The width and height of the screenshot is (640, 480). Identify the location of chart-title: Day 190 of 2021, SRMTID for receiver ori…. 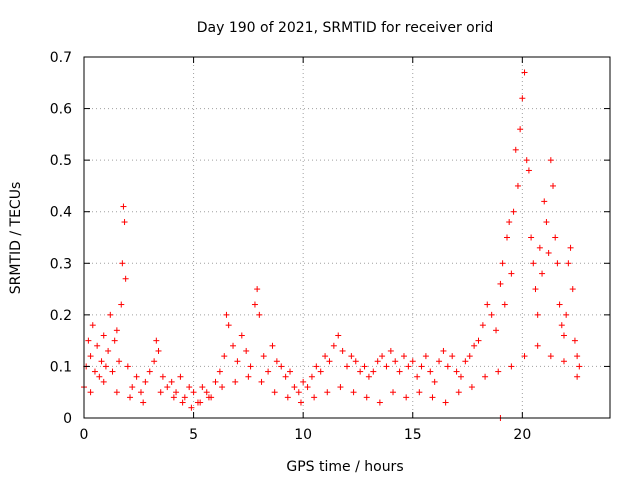
(345, 28).